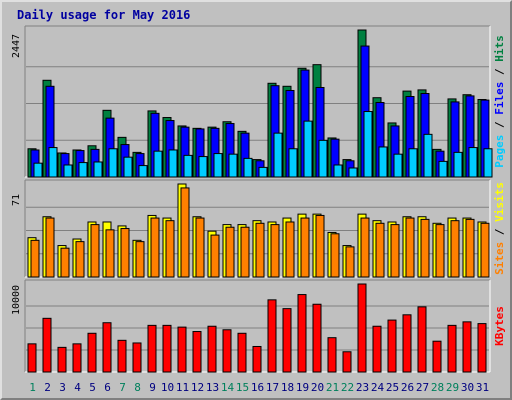  Describe the element at coordinates (499, 228) in the screenshot. I see `panel-legend: Sites / Visits` at that location.